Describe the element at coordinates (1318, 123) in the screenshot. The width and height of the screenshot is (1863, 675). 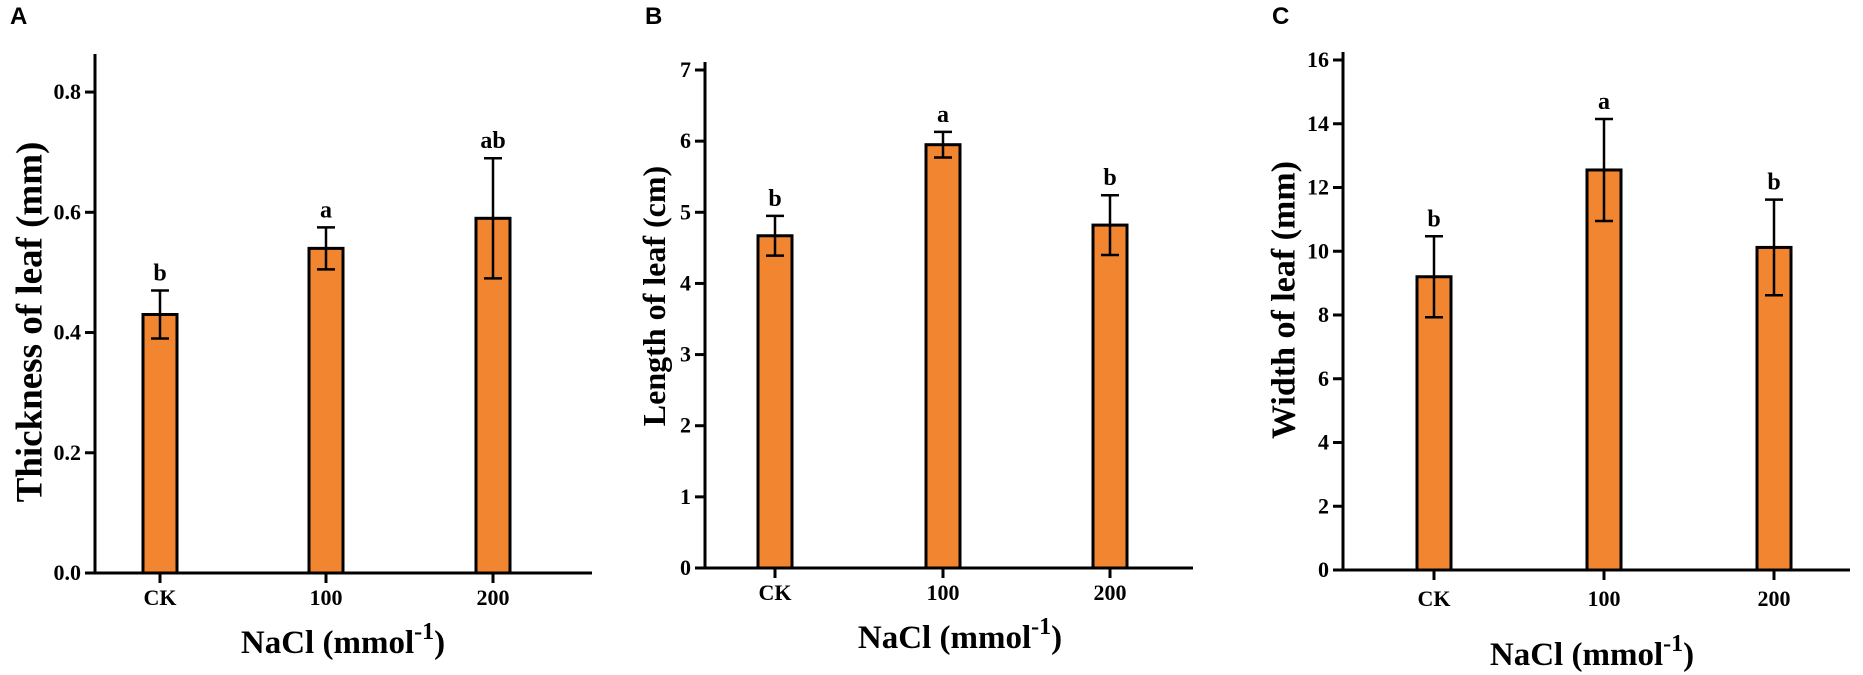
I see `y-tick-label: 14` at that location.